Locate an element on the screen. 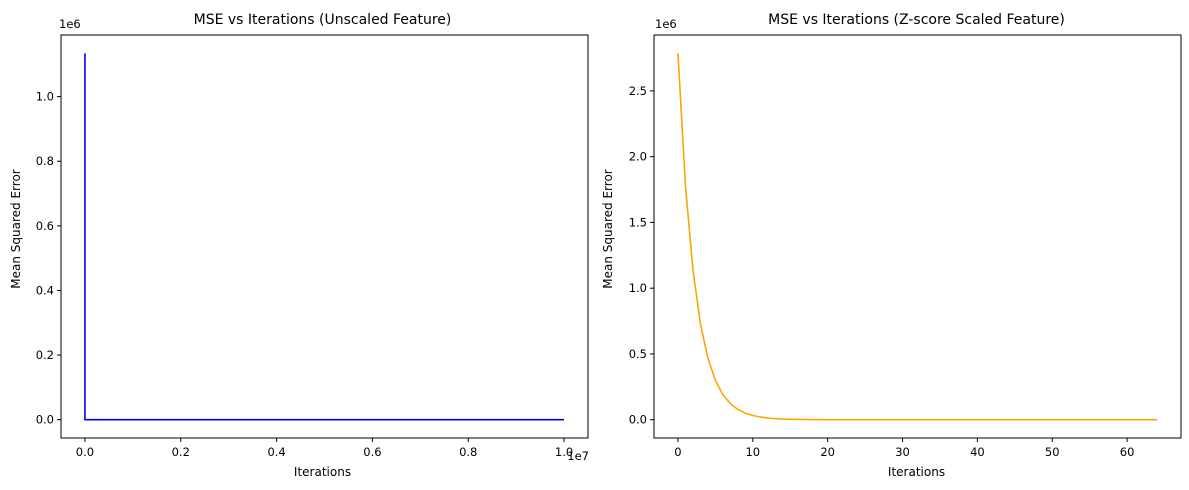 The image size is (1189, 490). x-tick-label: 50 is located at coordinates (1052, 452).